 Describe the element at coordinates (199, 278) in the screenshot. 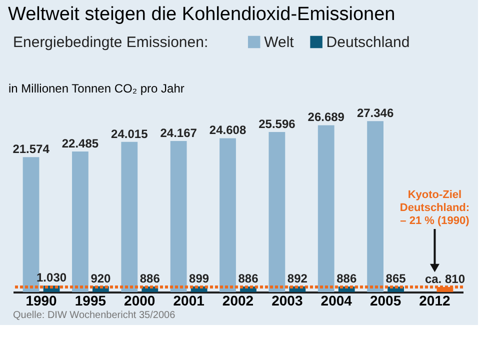

I see `data-label: 899` at that location.